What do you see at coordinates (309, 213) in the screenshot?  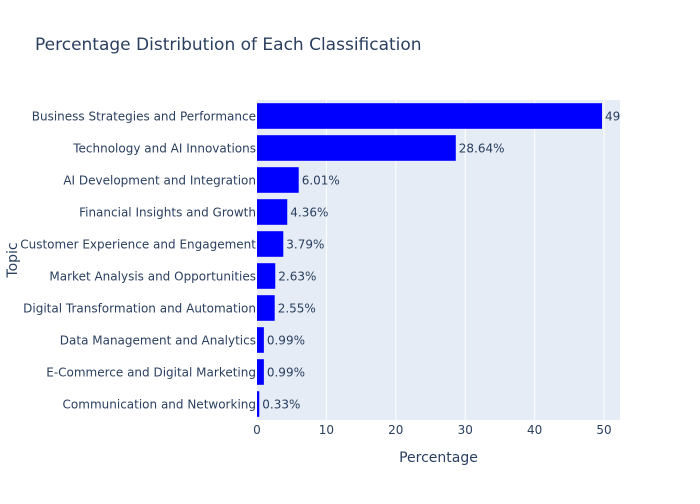 I see `data-label: 4.36%` at bounding box center [309, 213].